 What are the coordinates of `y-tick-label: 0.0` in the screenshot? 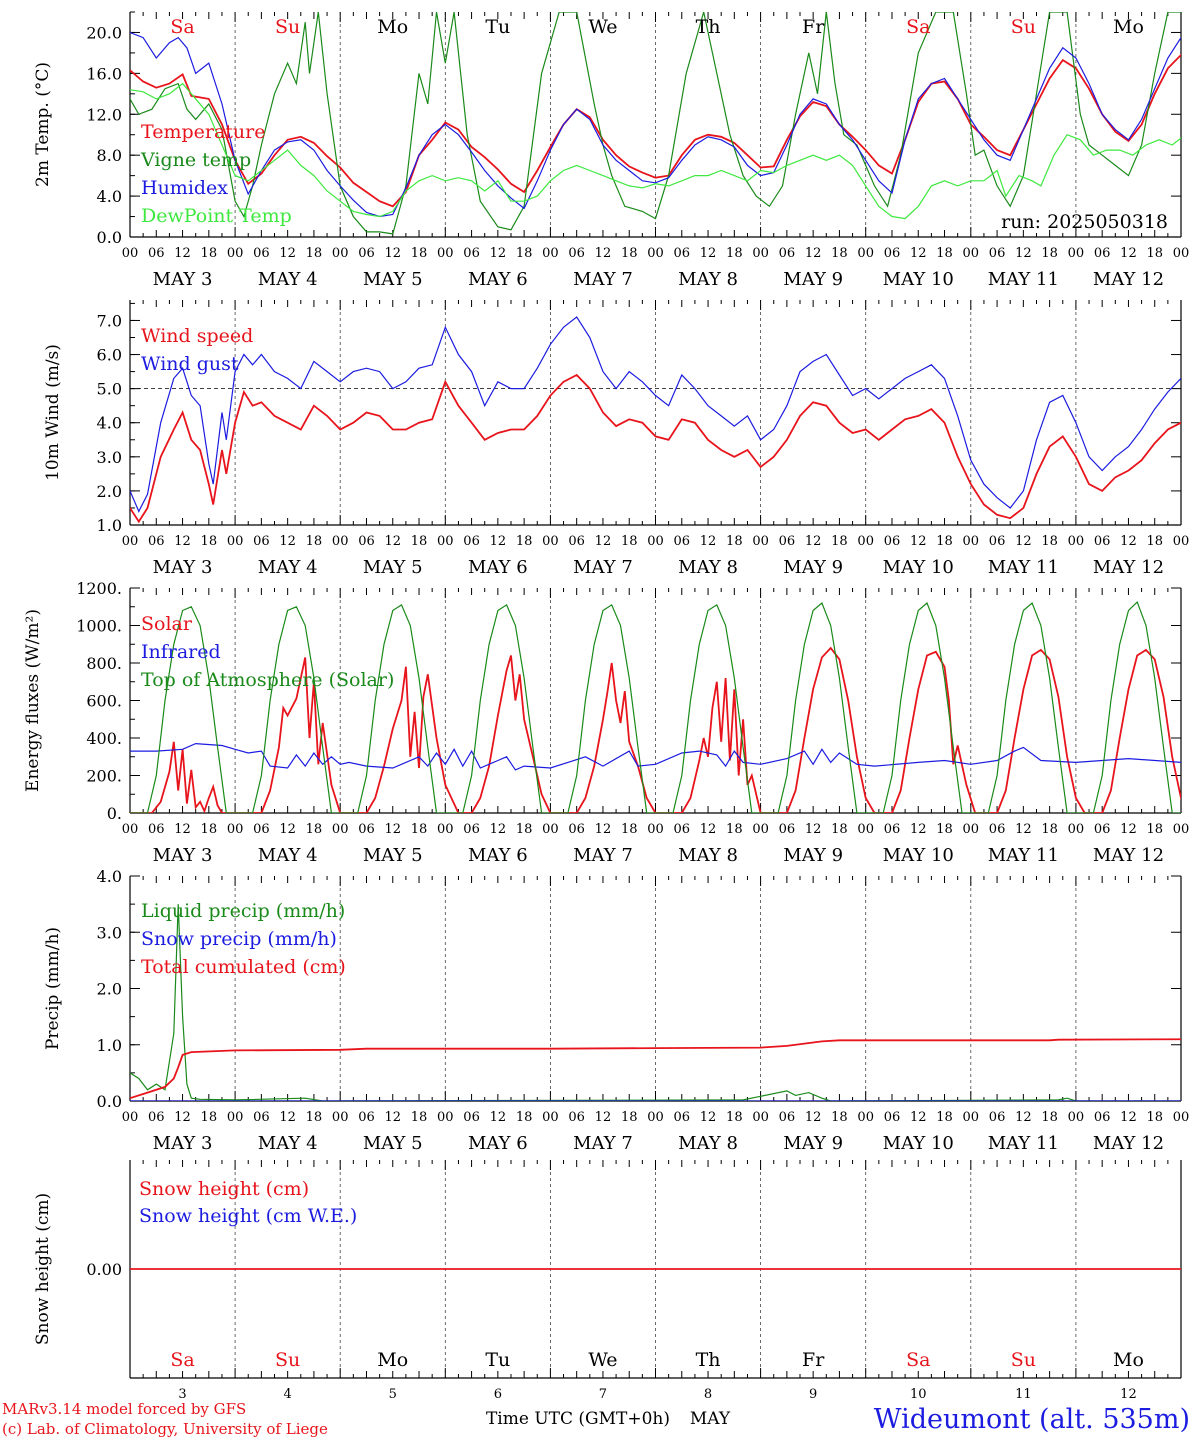 It's located at (109, 237).